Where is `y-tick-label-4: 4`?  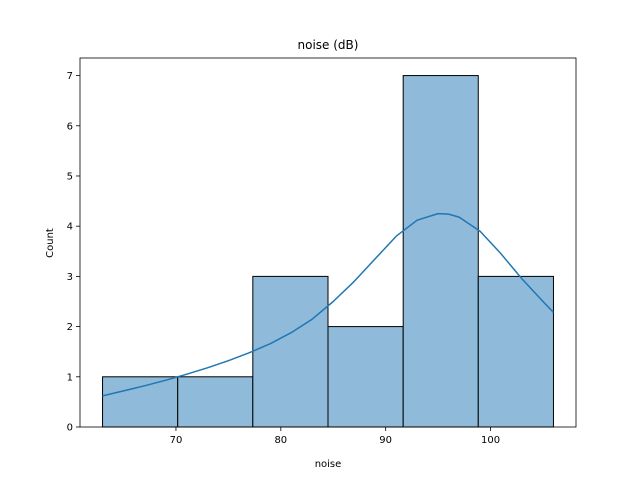 y-tick-label-4: 4 is located at coordinates (70, 227).